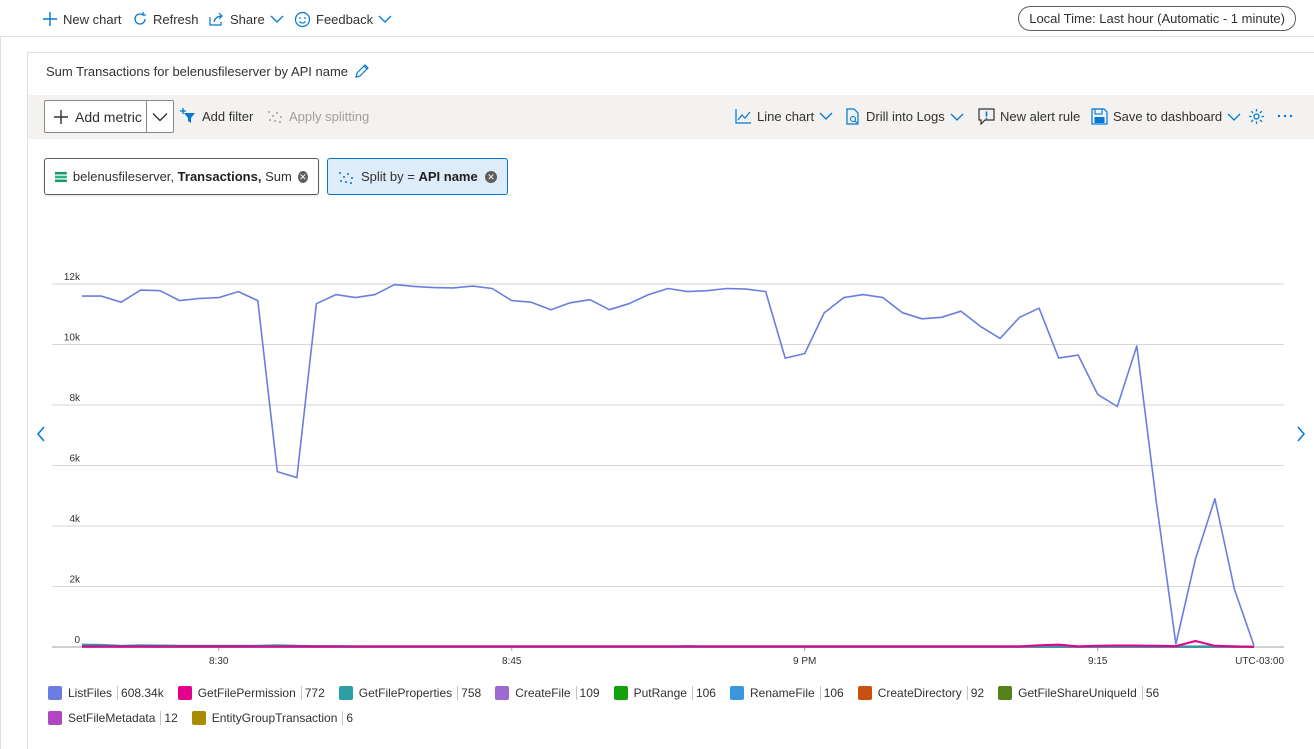 This screenshot has width=1314, height=749. What do you see at coordinates (312, 693) in the screenshot?
I see `legend-series-total: 772` at bounding box center [312, 693].